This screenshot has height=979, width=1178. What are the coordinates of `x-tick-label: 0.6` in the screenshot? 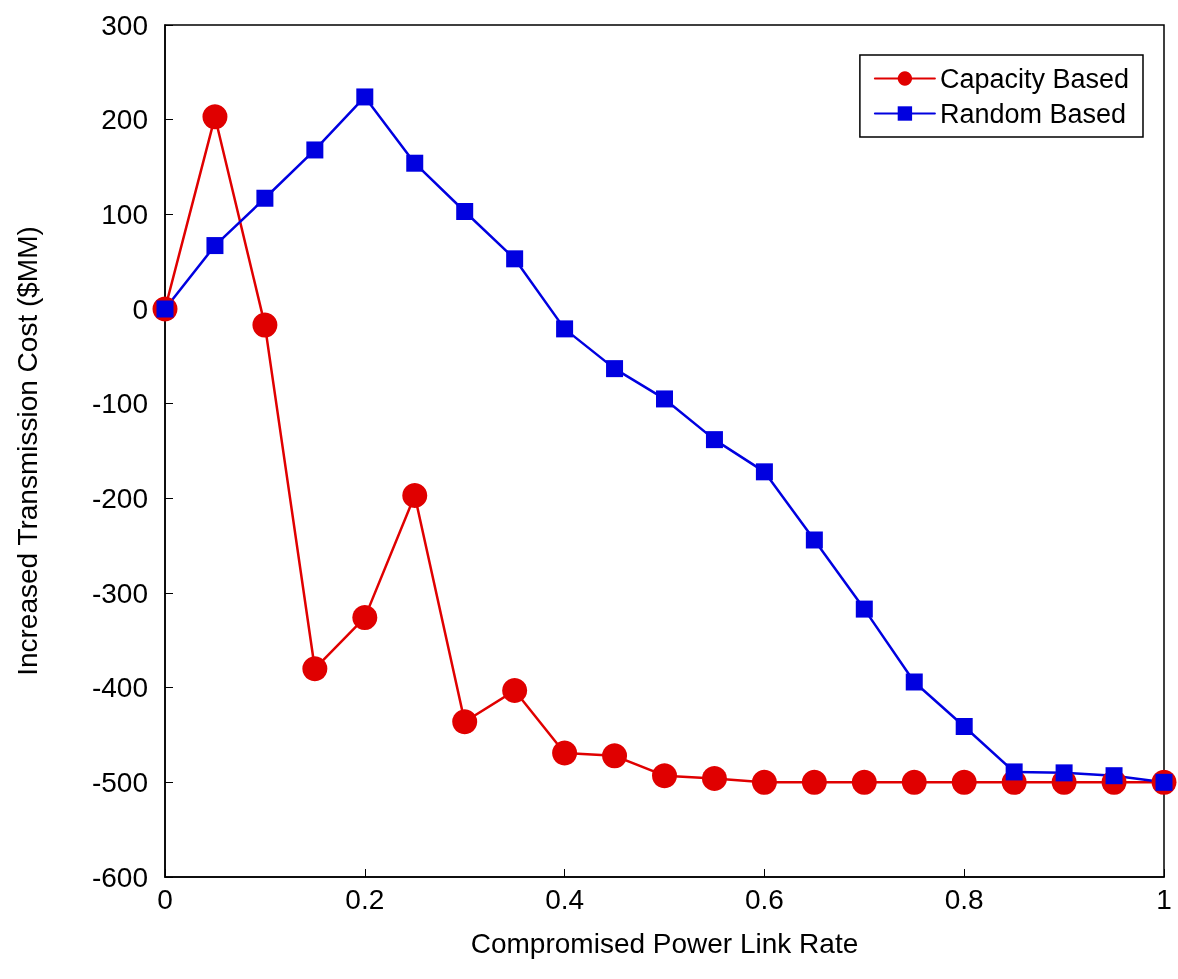 It's located at (764, 899).